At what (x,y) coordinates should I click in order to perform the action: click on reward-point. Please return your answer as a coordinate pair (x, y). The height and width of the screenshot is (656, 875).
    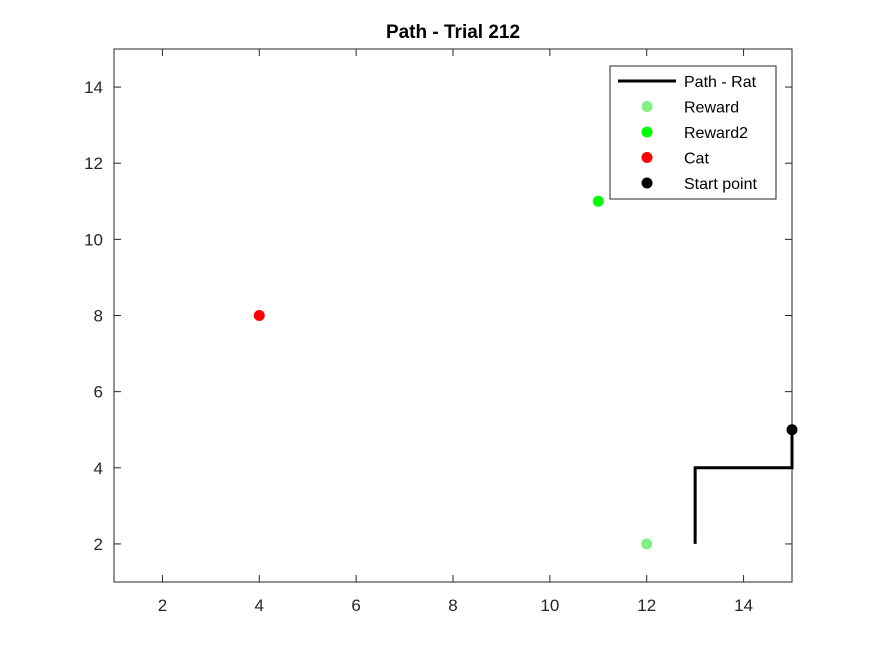
    Looking at the image, I should click on (647, 544).